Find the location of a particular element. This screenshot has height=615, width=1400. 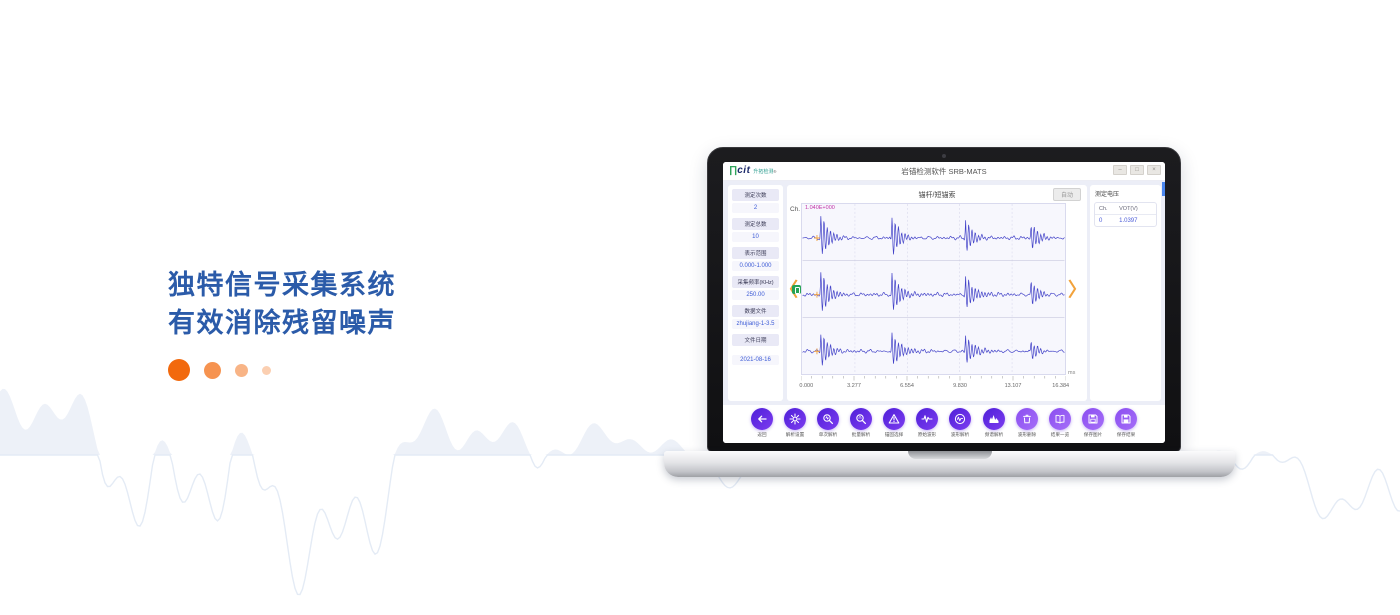

book-icon is located at coordinates (1060, 419).